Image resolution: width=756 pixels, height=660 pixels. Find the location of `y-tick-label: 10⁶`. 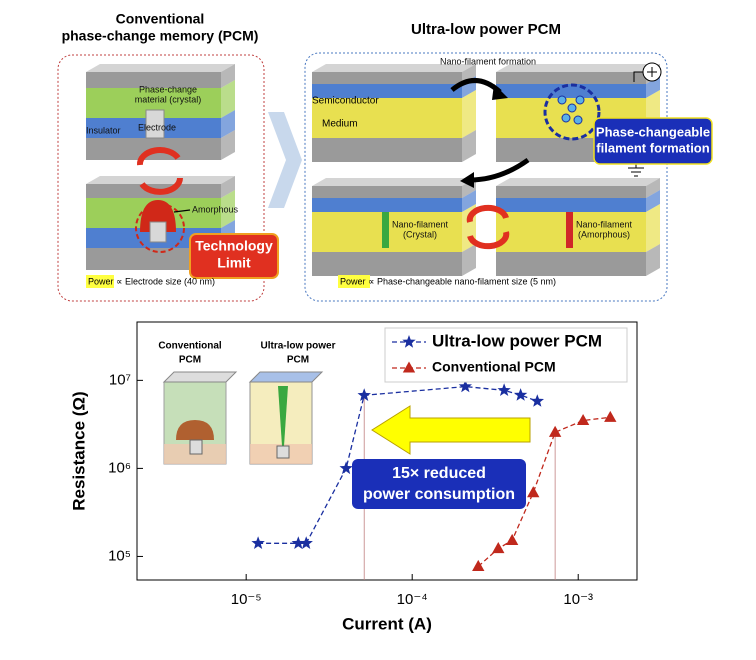

y-tick-label: 10⁶ is located at coordinates (119, 467).